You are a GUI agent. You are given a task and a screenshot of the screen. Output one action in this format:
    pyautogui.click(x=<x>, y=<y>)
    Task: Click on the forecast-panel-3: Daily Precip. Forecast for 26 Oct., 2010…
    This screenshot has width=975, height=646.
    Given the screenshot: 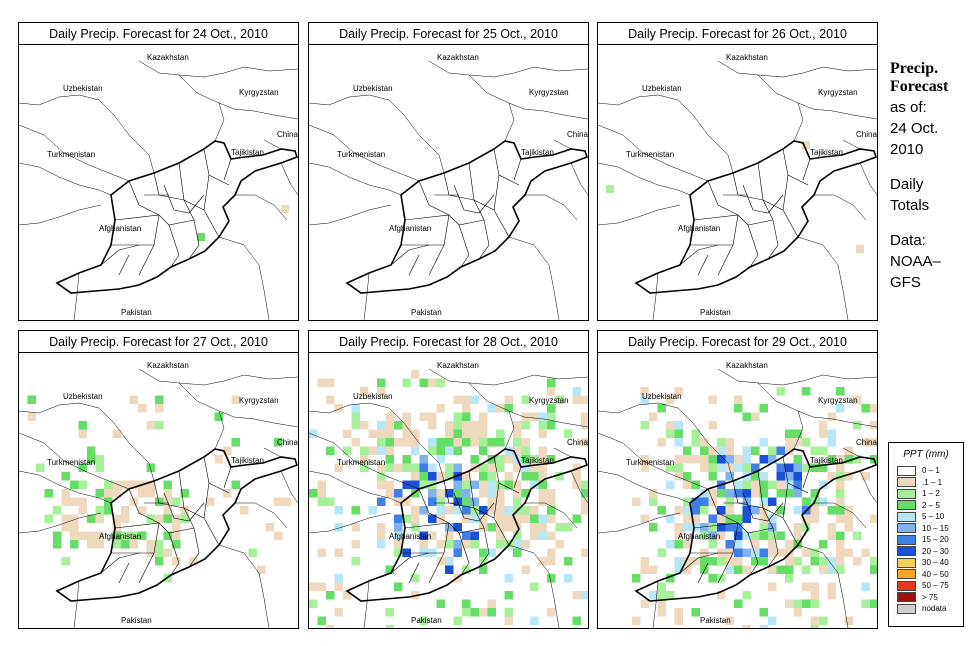 What is the action you would take?
    pyautogui.click(x=737, y=171)
    